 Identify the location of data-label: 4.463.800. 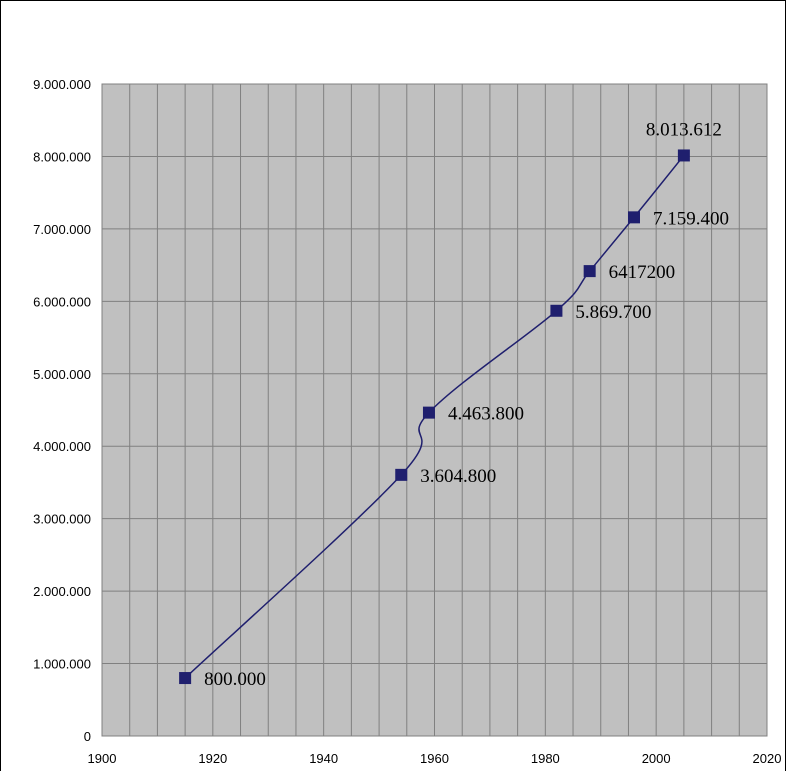
(486, 414).